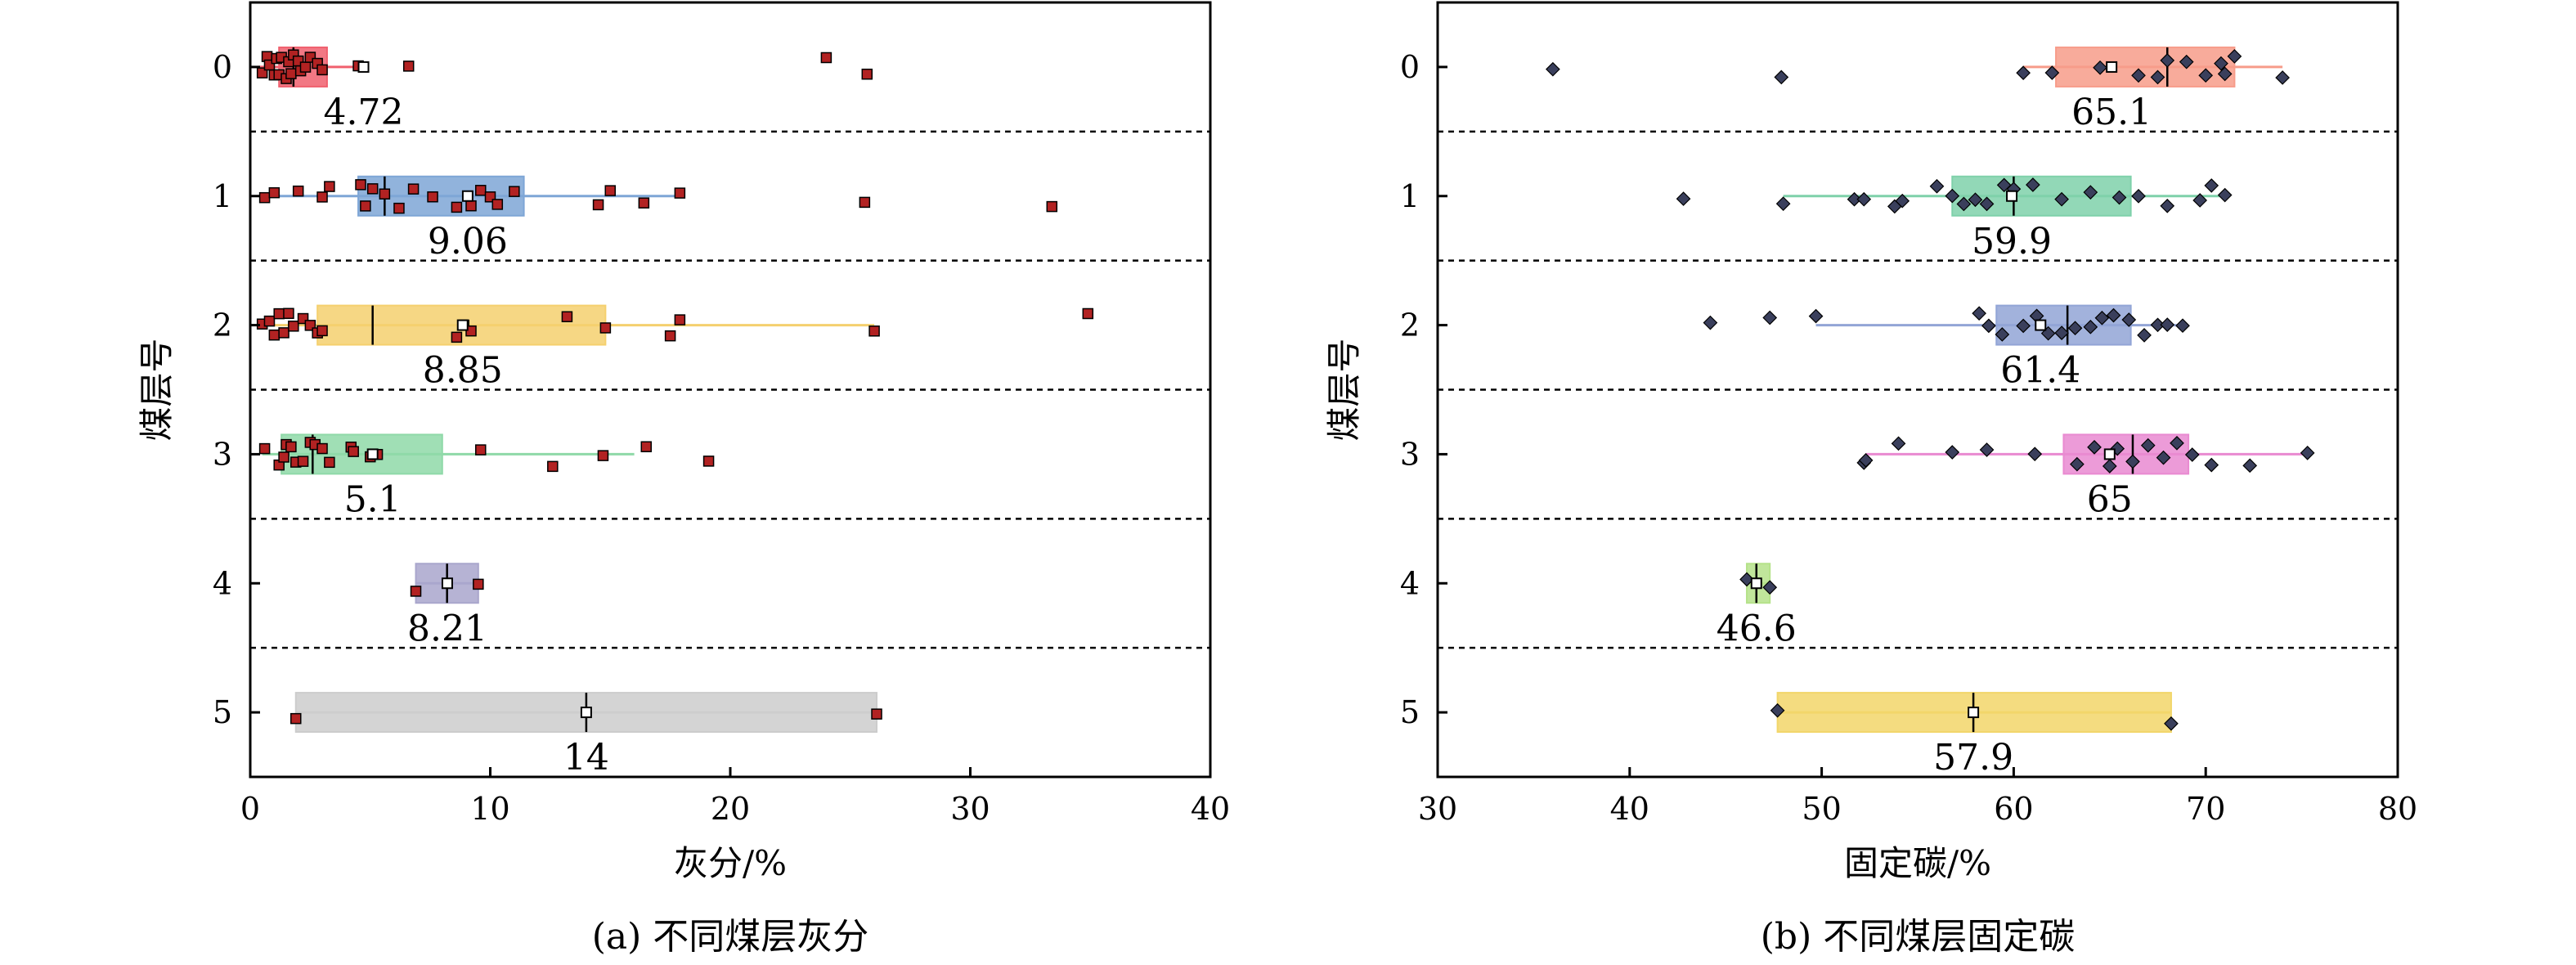  What do you see at coordinates (1410, 583) in the screenshot?
I see `y-tick-label: 4` at bounding box center [1410, 583].